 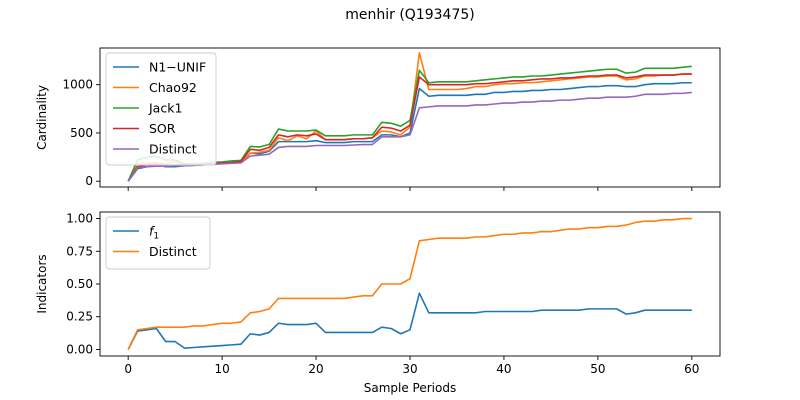 What do you see at coordinates (79, 251) in the screenshot?
I see `y-tick-label: 0.75` at bounding box center [79, 251].